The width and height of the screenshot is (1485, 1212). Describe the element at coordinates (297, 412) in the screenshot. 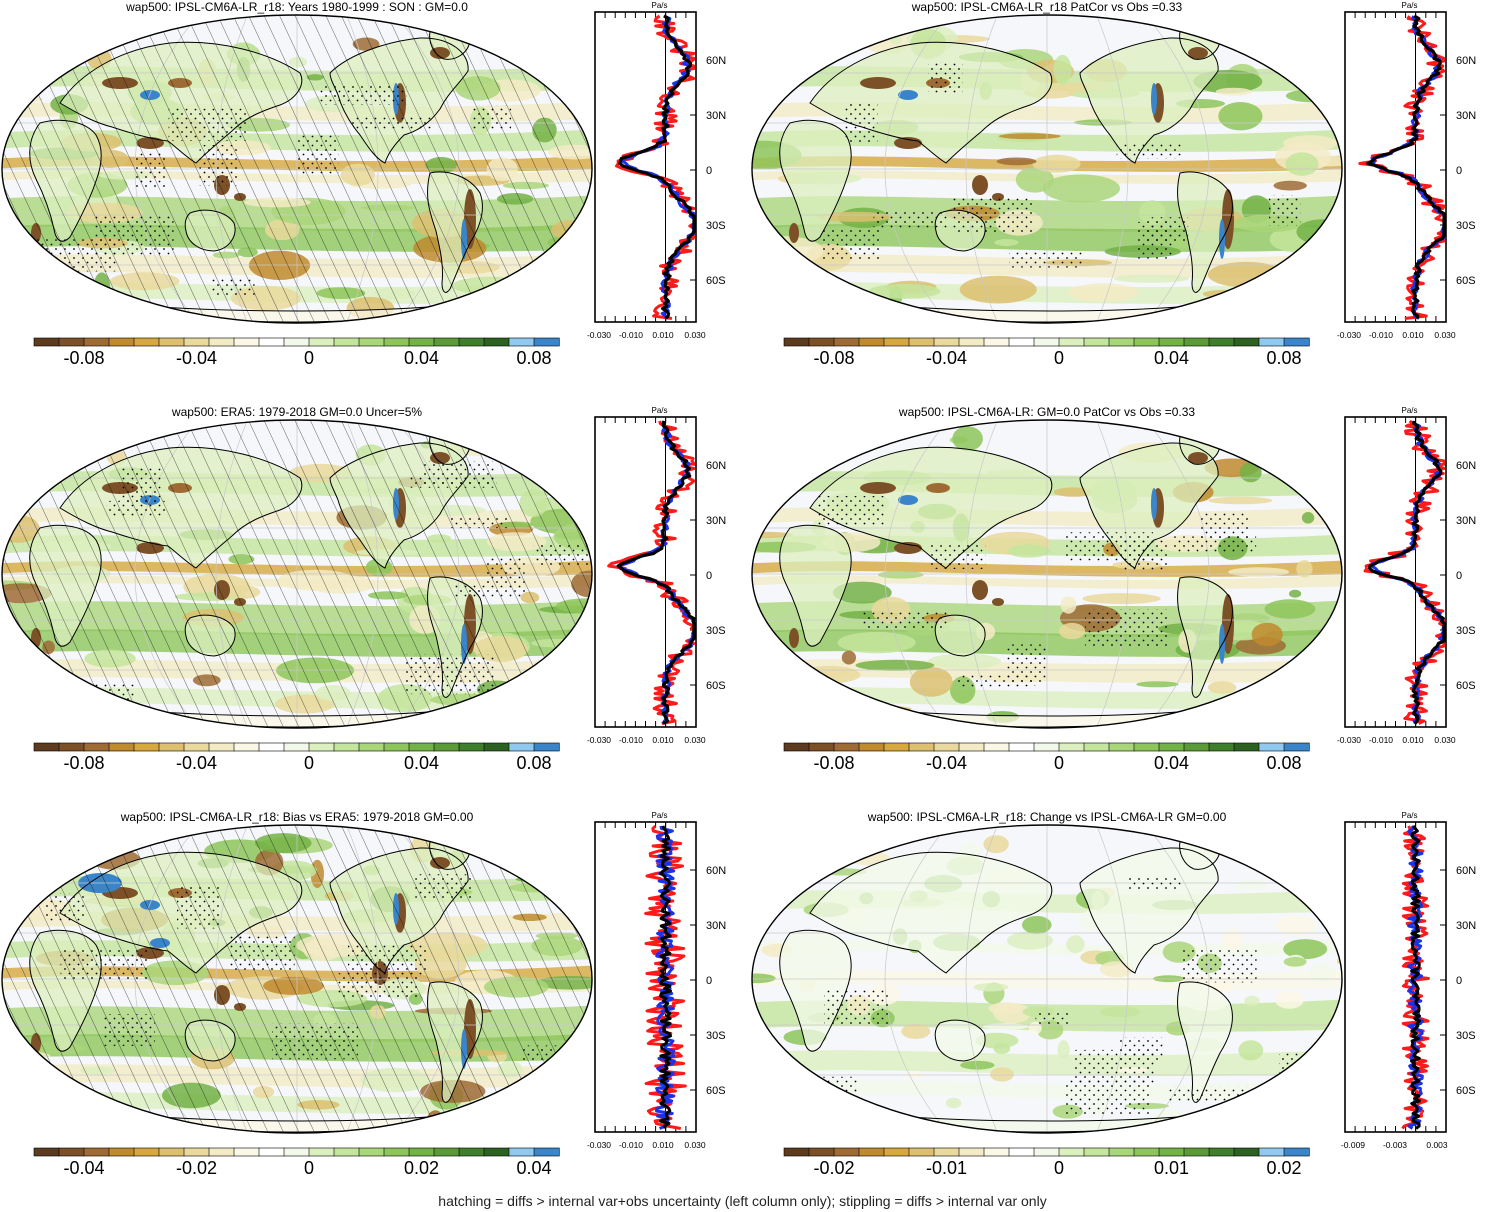

I see `panel-title: wap500: ERA5: 1979-2018 GM=0.0 Uncer=5%` at that location.